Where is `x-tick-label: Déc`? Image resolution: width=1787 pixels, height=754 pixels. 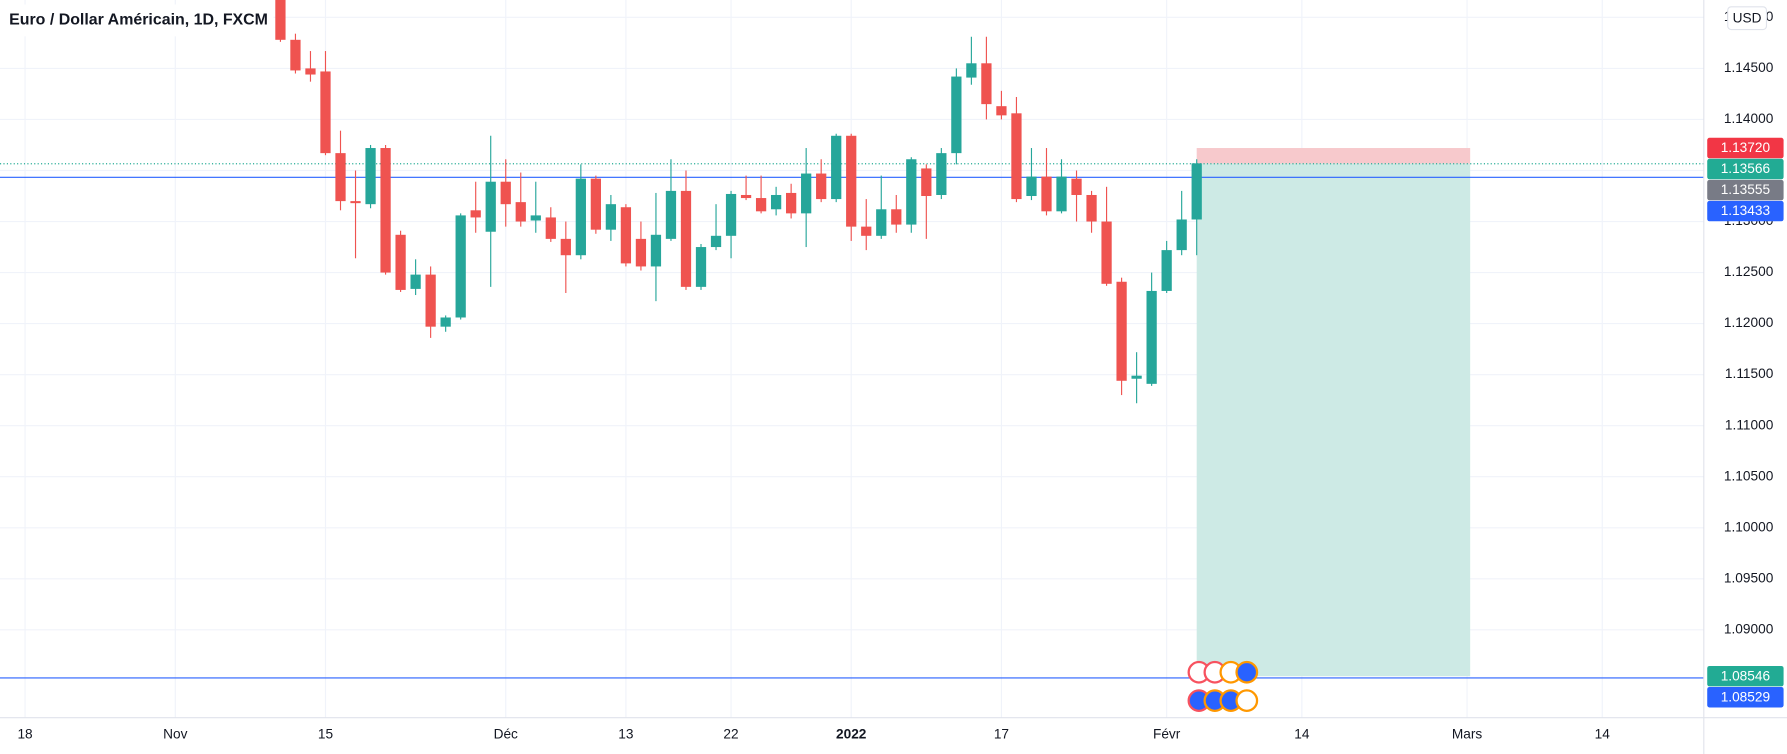
x-tick-label: Déc is located at coordinates (506, 733).